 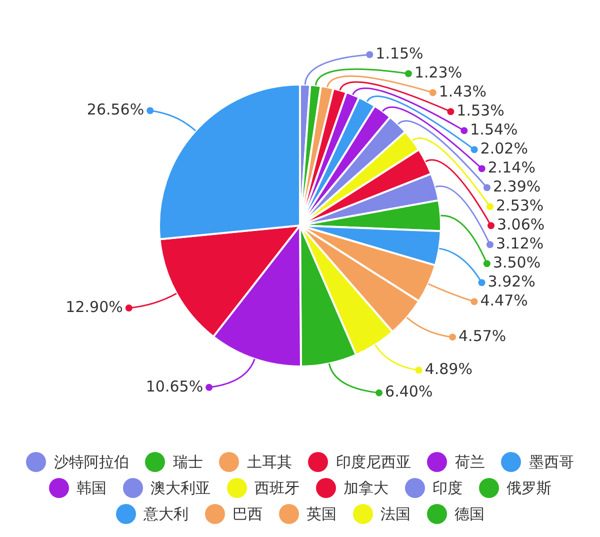 I want to click on legend-label: 德国, so click(x=469, y=514).